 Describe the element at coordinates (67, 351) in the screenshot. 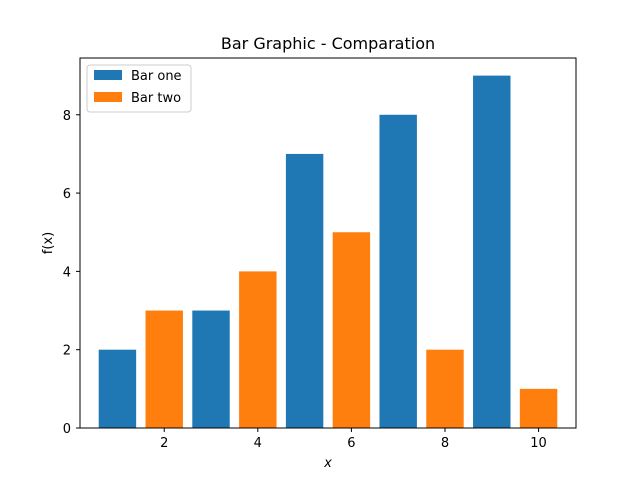

I see `y-tick-label: 2` at that location.